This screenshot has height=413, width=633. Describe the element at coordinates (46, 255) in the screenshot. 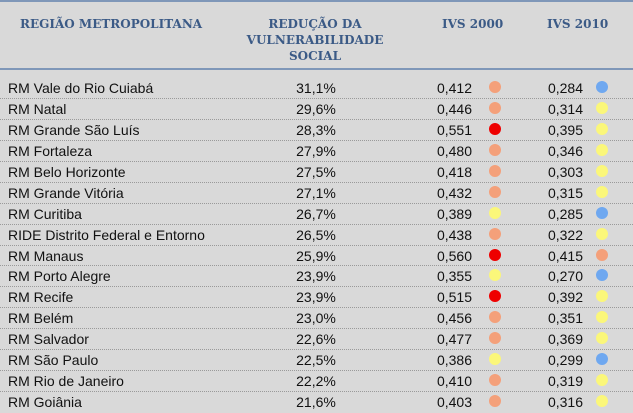

I see `region-name: RM Manaus` at that location.